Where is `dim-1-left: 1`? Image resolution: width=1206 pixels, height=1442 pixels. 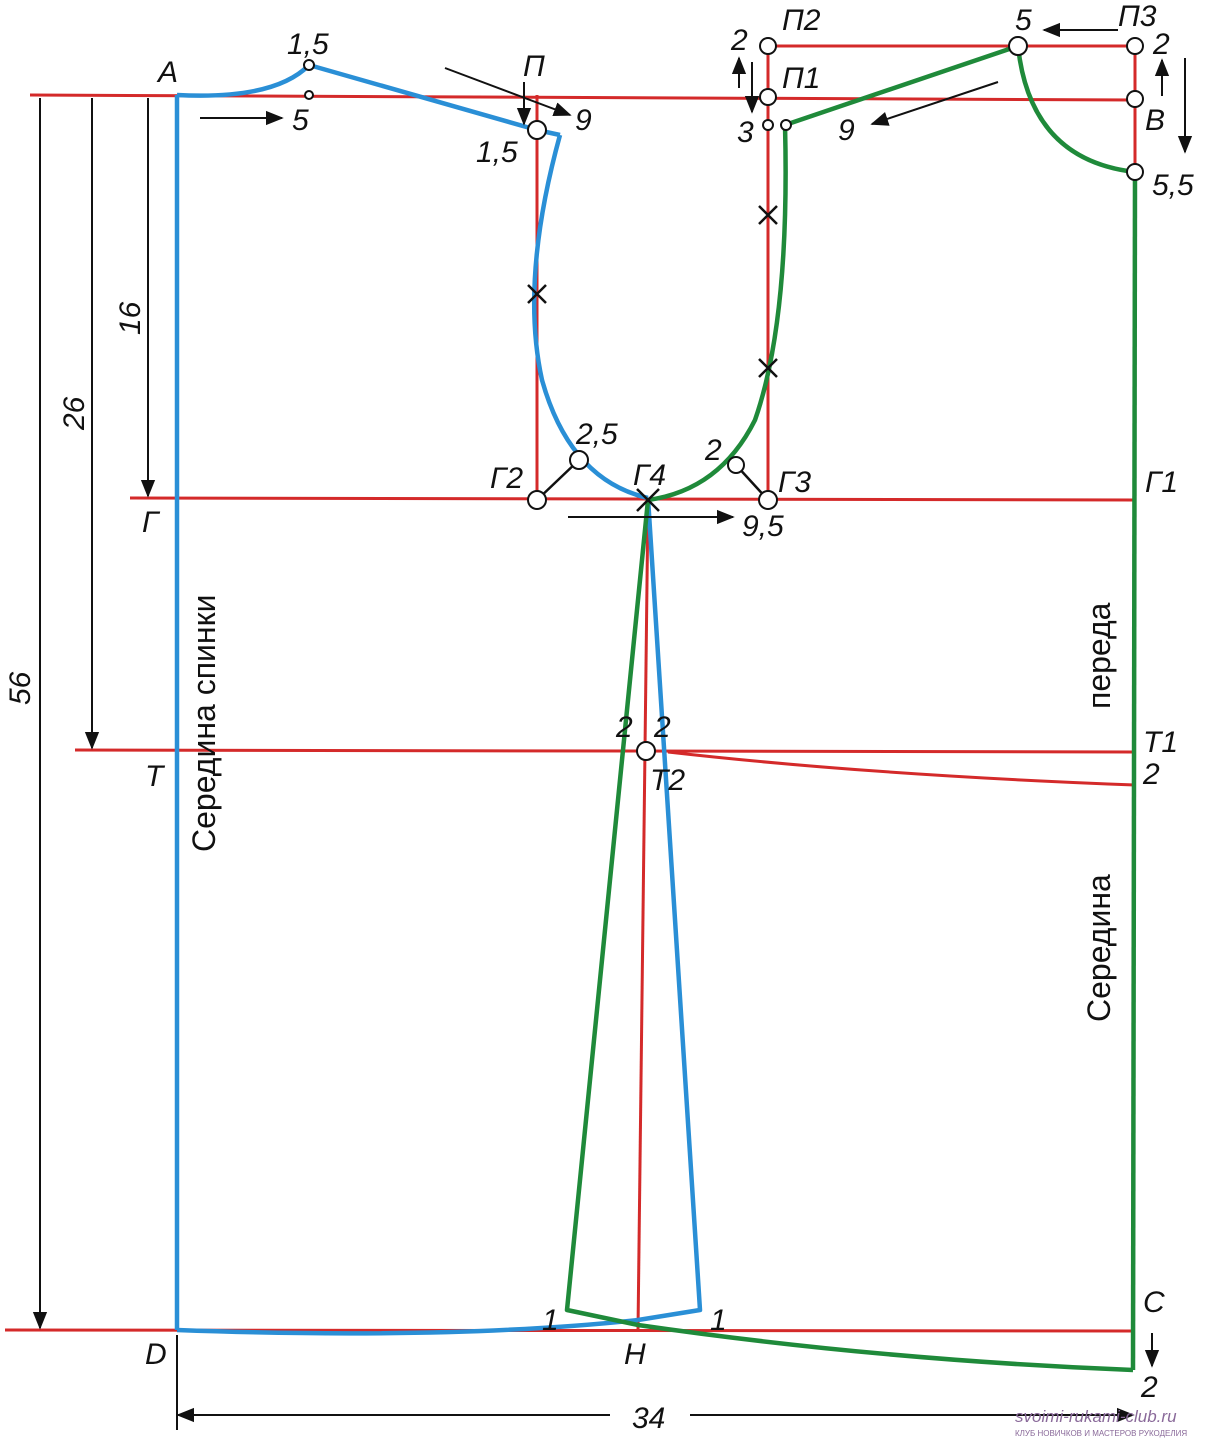 dim-1-left: 1 is located at coordinates (550, 1320).